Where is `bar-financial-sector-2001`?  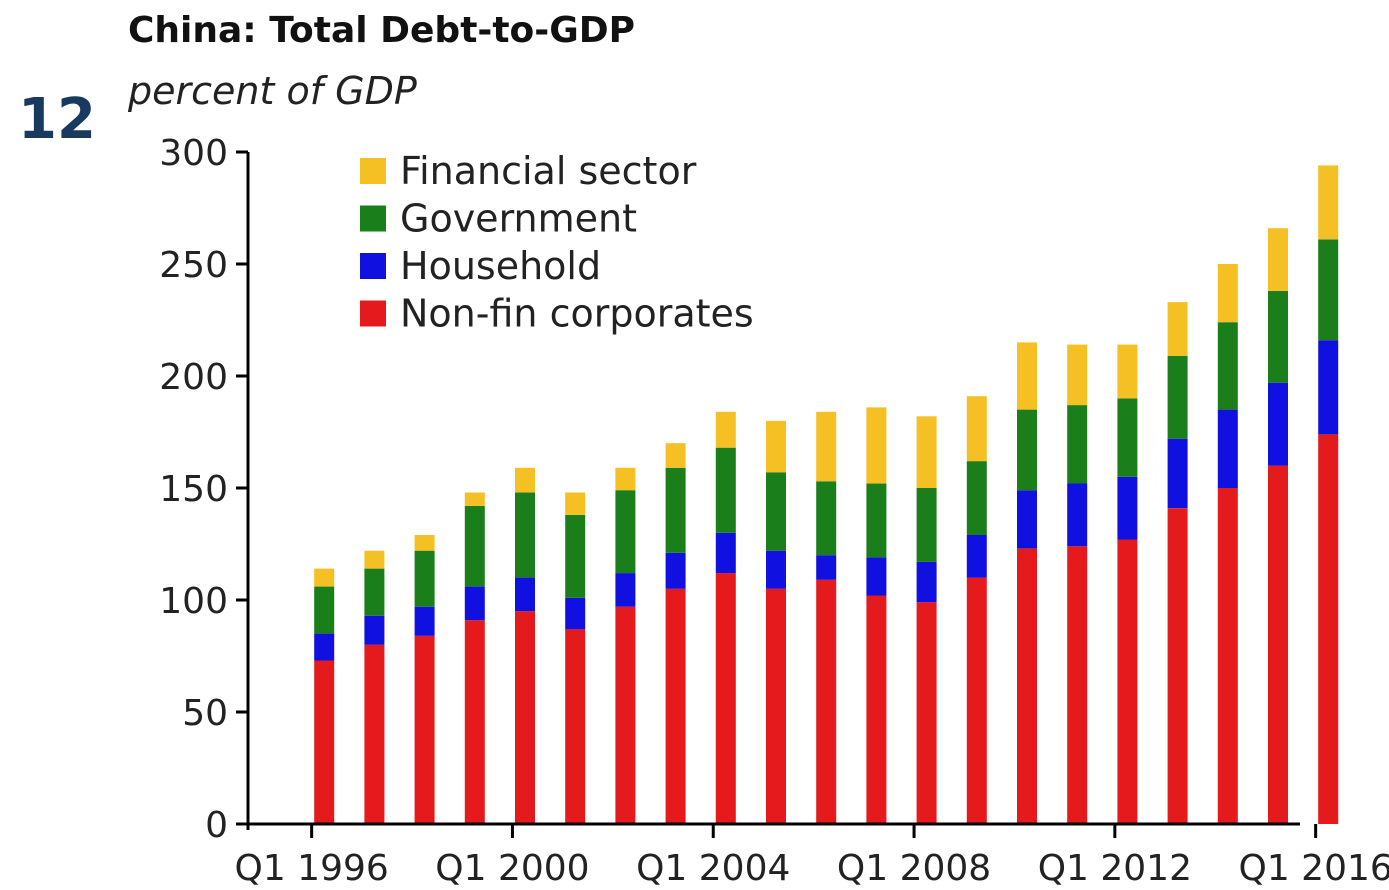
bar-financial-sector-2001 is located at coordinates (575, 503).